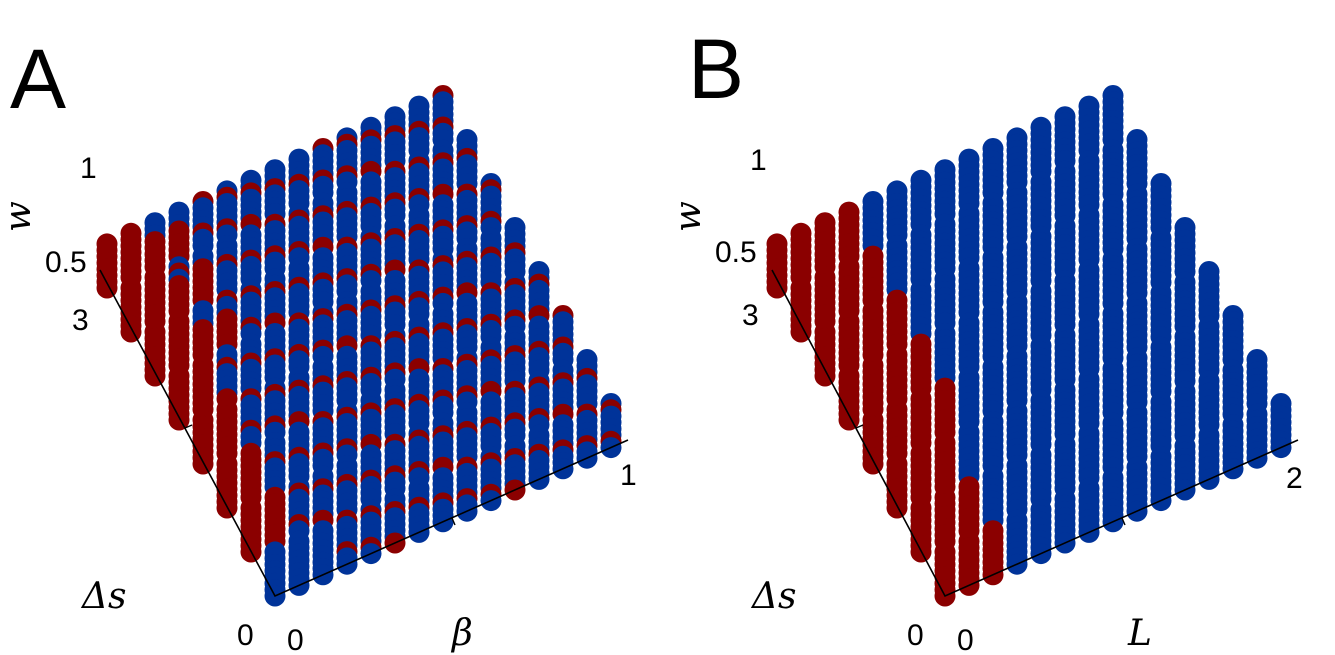 Image resolution: width=1335 pixels, height=655 pixels. Describe the element at coordinates (915, 635) in the screenshot. I see `y-tick-0-b: 0` at that location.